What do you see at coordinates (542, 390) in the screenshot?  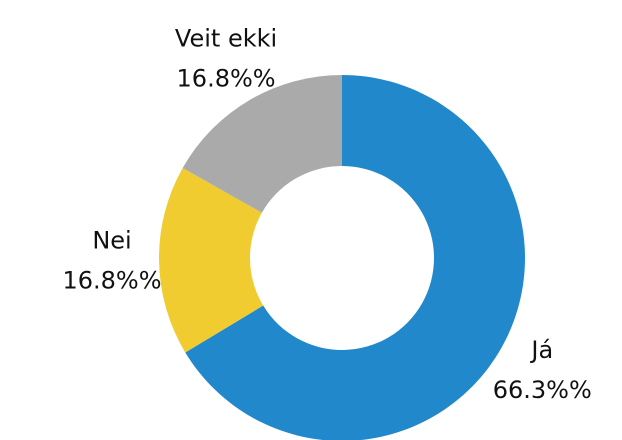 I see `slice-value-label: 66.3%%` at bounding box center [542, 390].